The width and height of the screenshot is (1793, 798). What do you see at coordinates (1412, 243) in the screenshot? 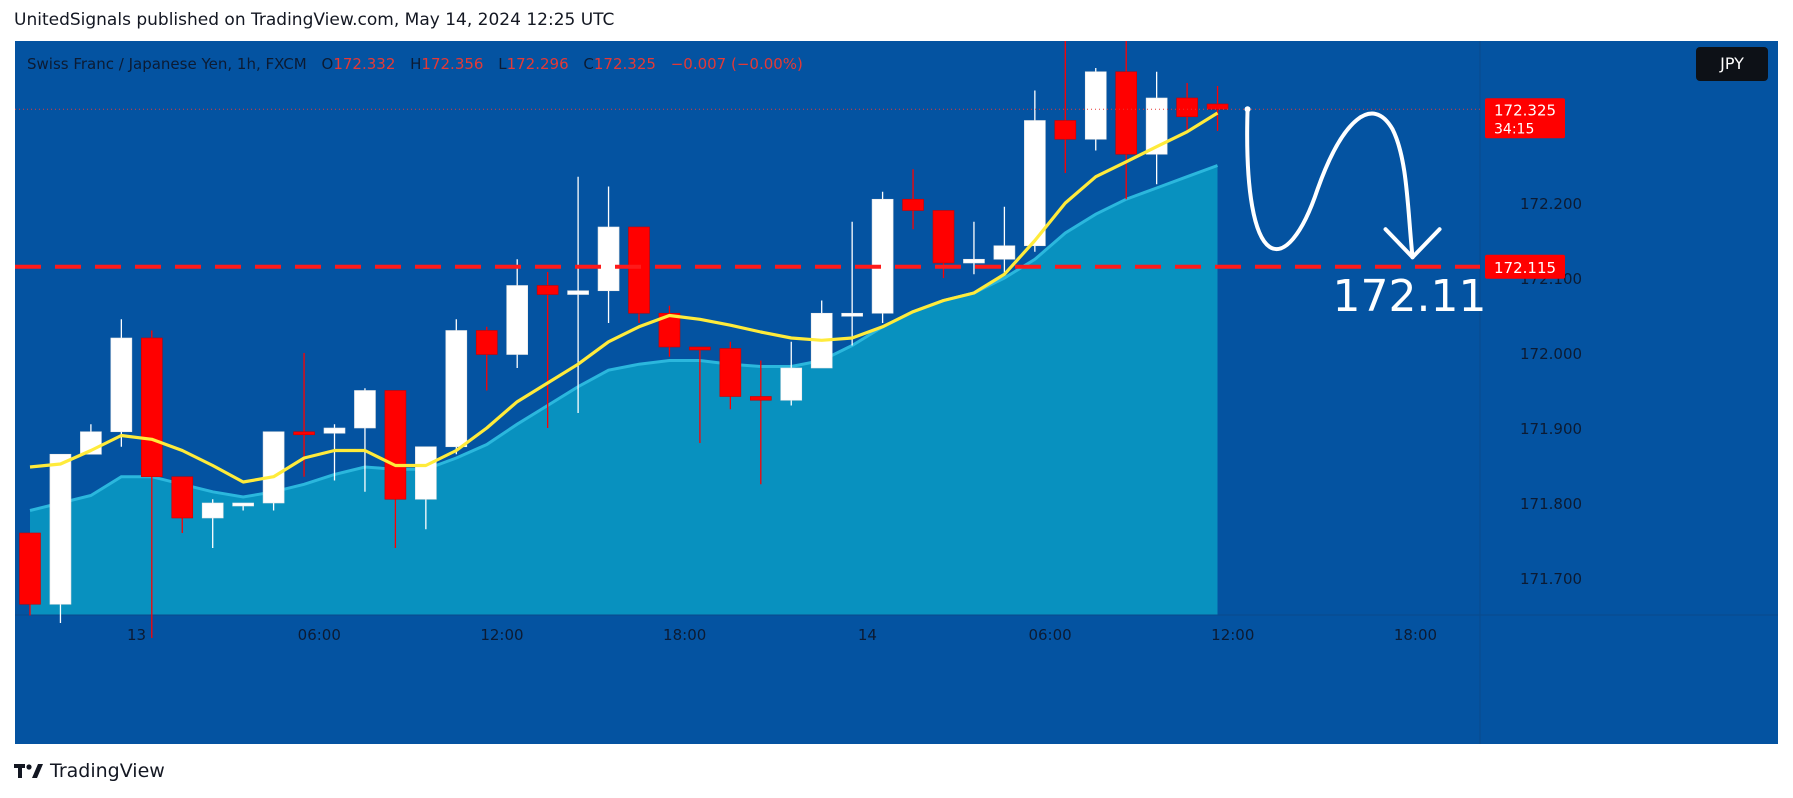
I see `forecast-arrow-head` at bounding box center [1412, 243].